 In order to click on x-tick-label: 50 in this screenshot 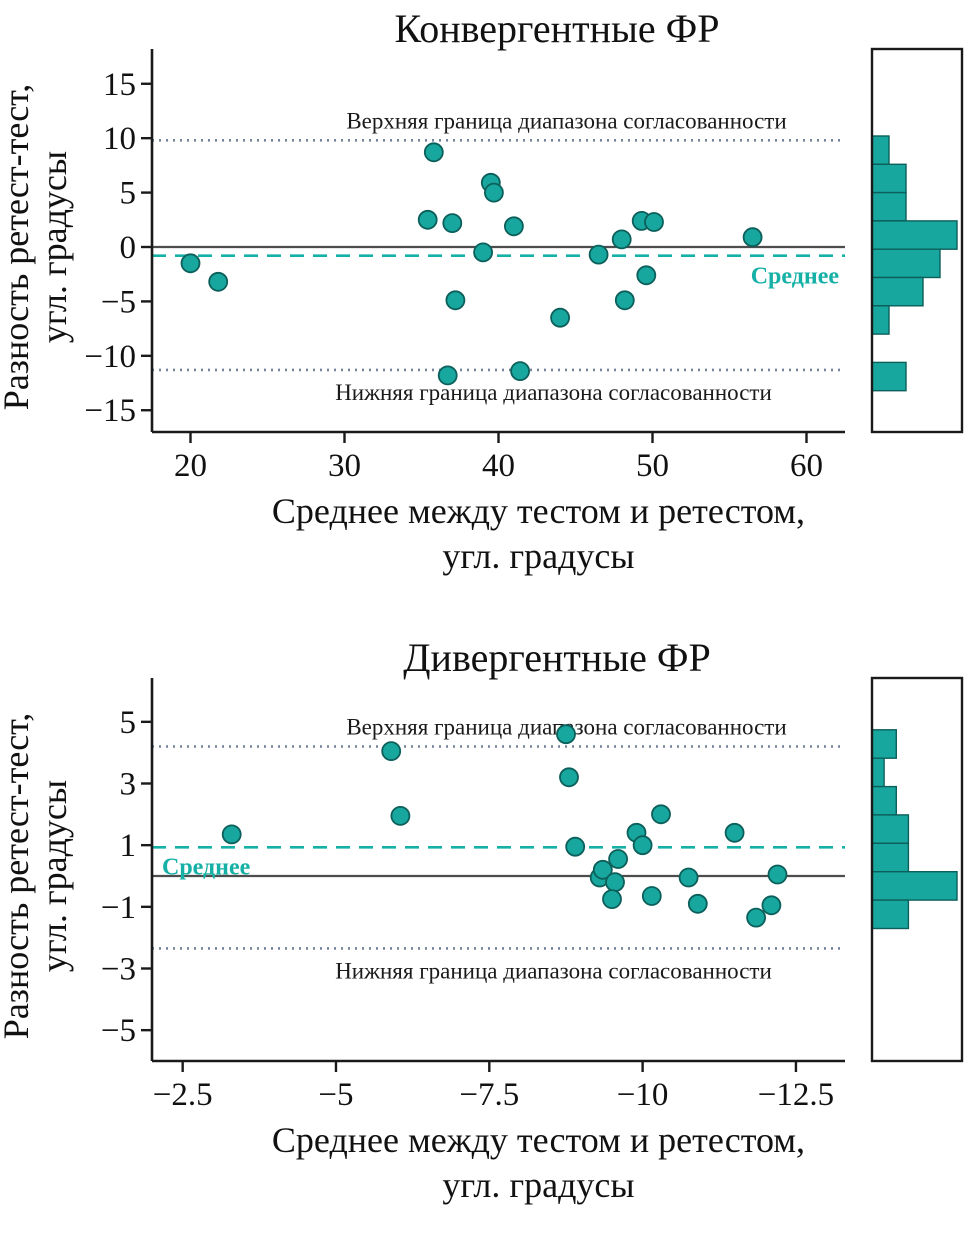, I will do `click(652, 466)`.